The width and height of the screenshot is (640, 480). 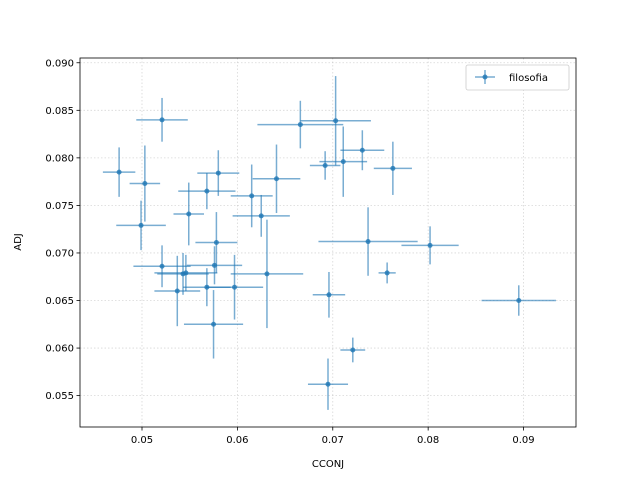 What do you see at coordinates (59, 206) in the screenshot?
I see `y-tick-label: 0.075` at bounding box center [59, 206].